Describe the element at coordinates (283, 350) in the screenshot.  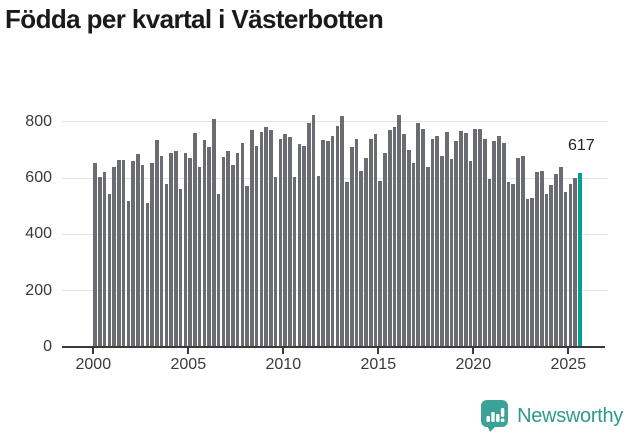
I see `x-tick-2010` at that location.